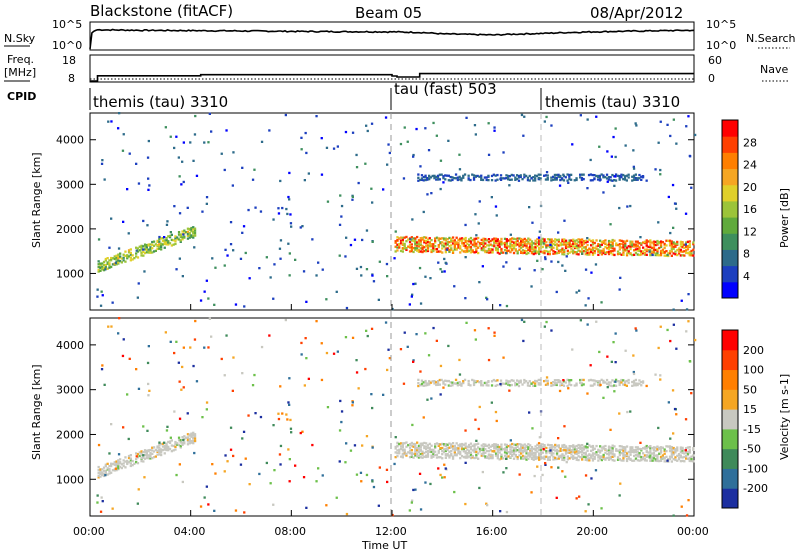 The image size is (800, 554). I want to click on colorbar-frame, so click(730, 419).